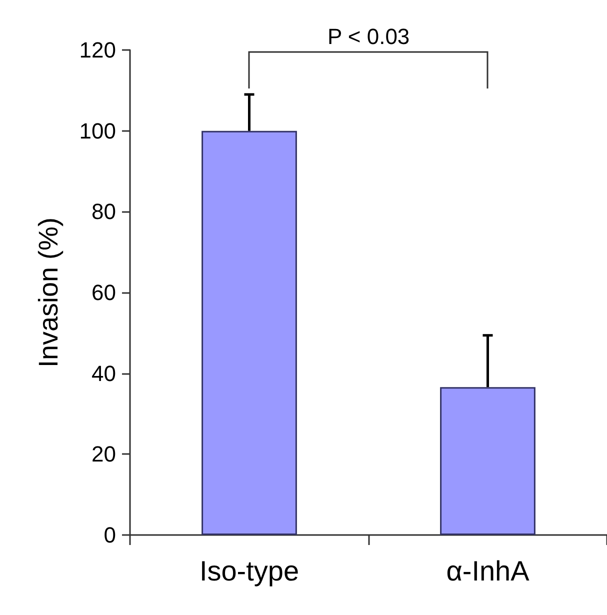 This screenshot has height=615, width=607. Describe the element at coordinates (249, 571) in the screenshot. I see `x-tick-label: Iso-type` at that location.